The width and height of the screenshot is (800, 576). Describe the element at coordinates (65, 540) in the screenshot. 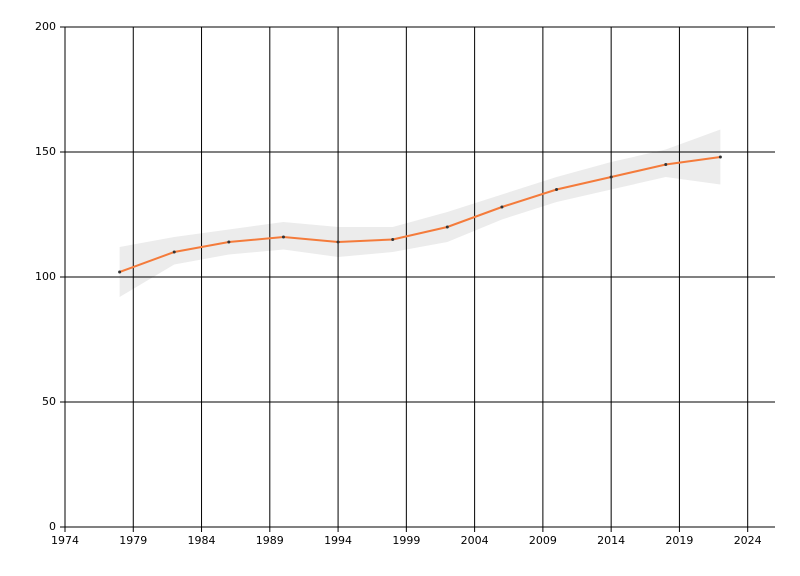

I see `x-tick-label: 1974` at that location.